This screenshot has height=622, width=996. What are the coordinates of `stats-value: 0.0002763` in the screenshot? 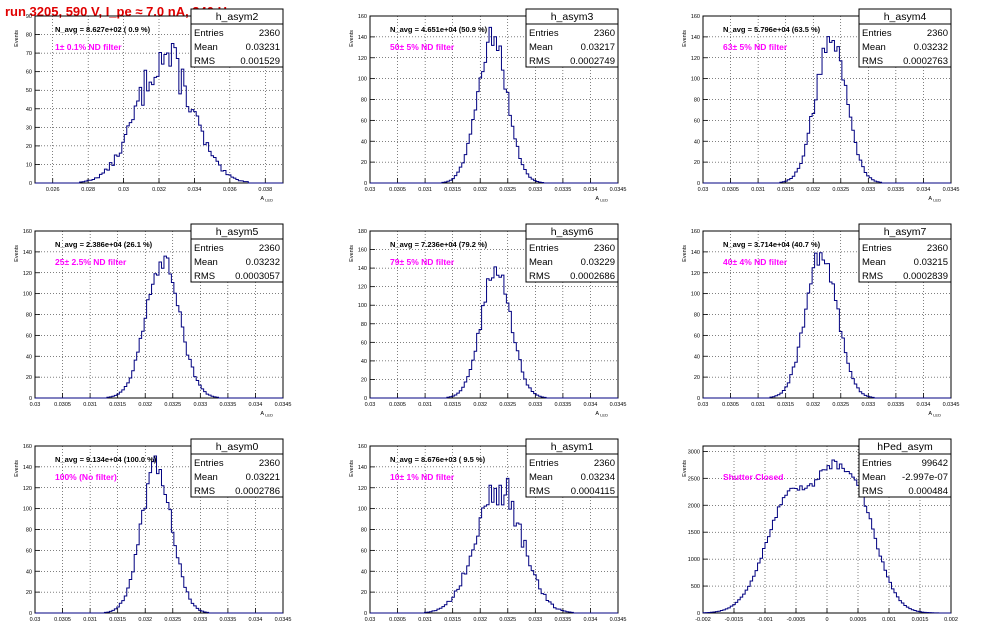 It's located at (925, 61).